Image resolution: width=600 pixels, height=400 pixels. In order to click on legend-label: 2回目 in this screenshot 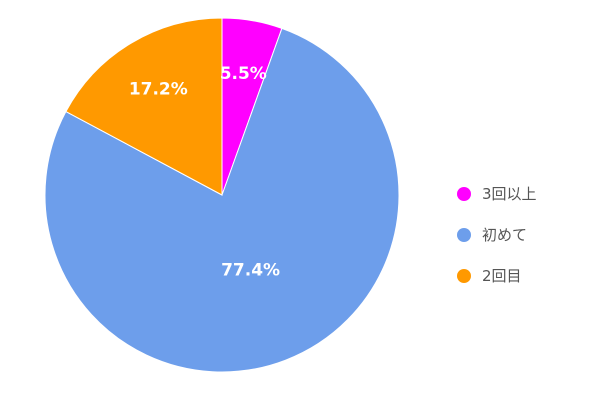, I will do `click(502, 276)`.